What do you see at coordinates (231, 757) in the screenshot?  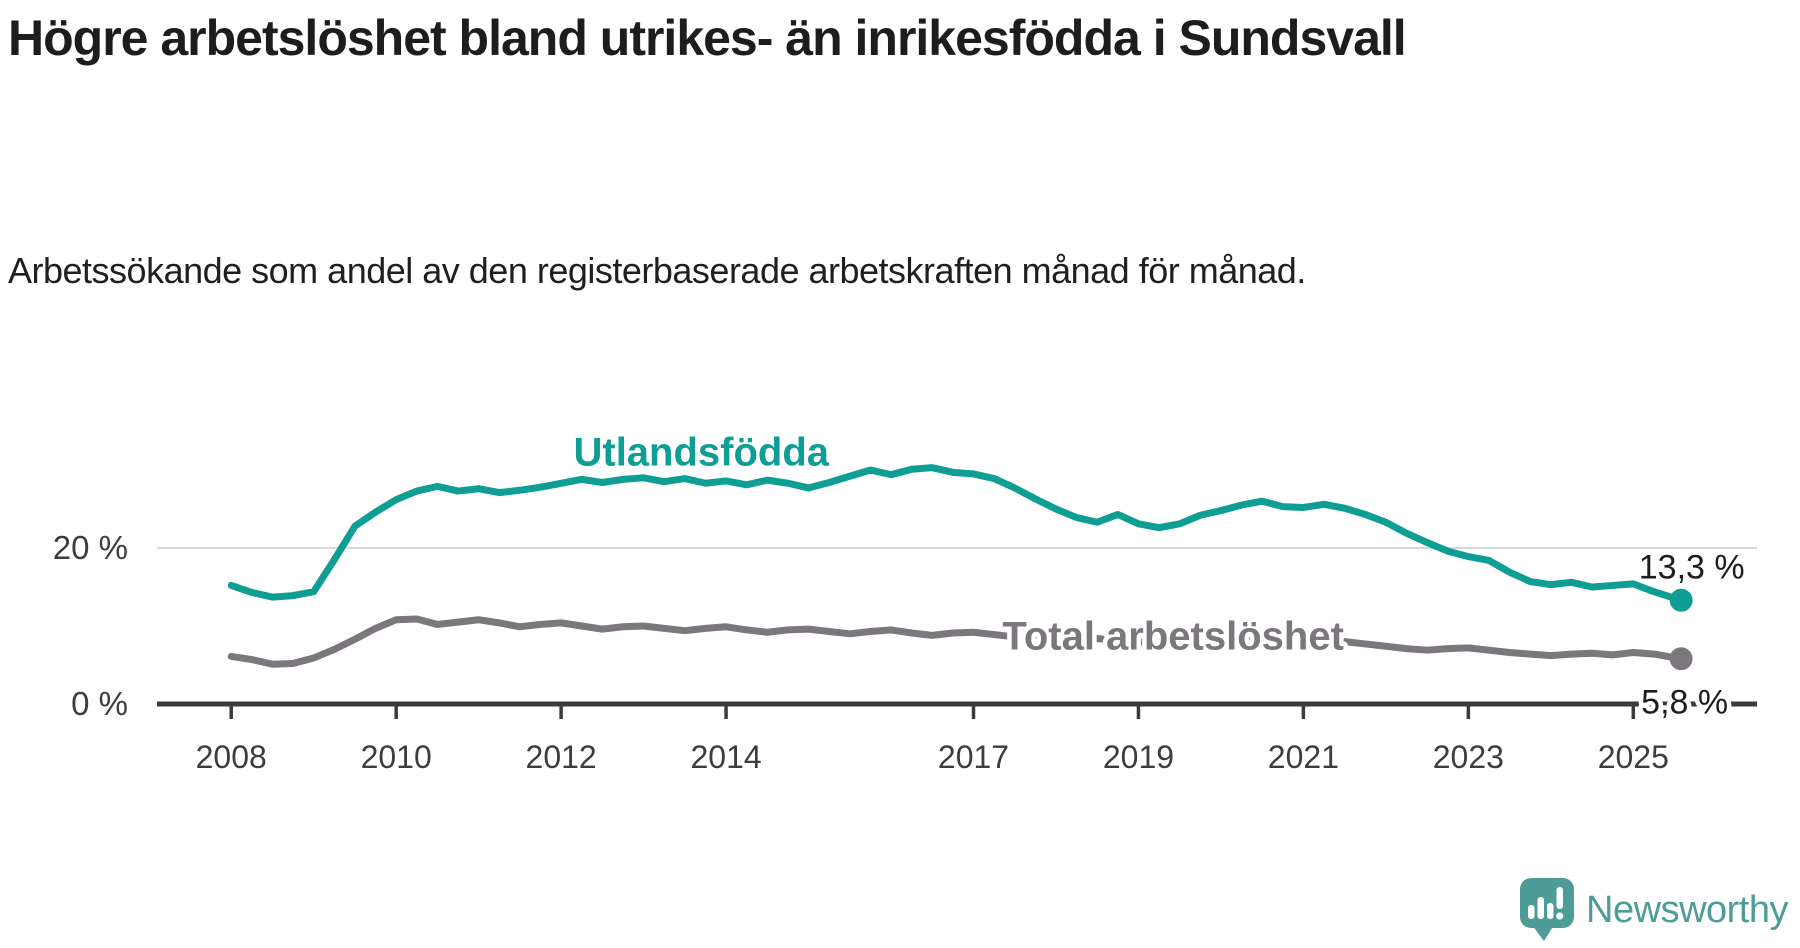 I see `x-tick-label-2008: 2008` at bounding box center [231, 757].